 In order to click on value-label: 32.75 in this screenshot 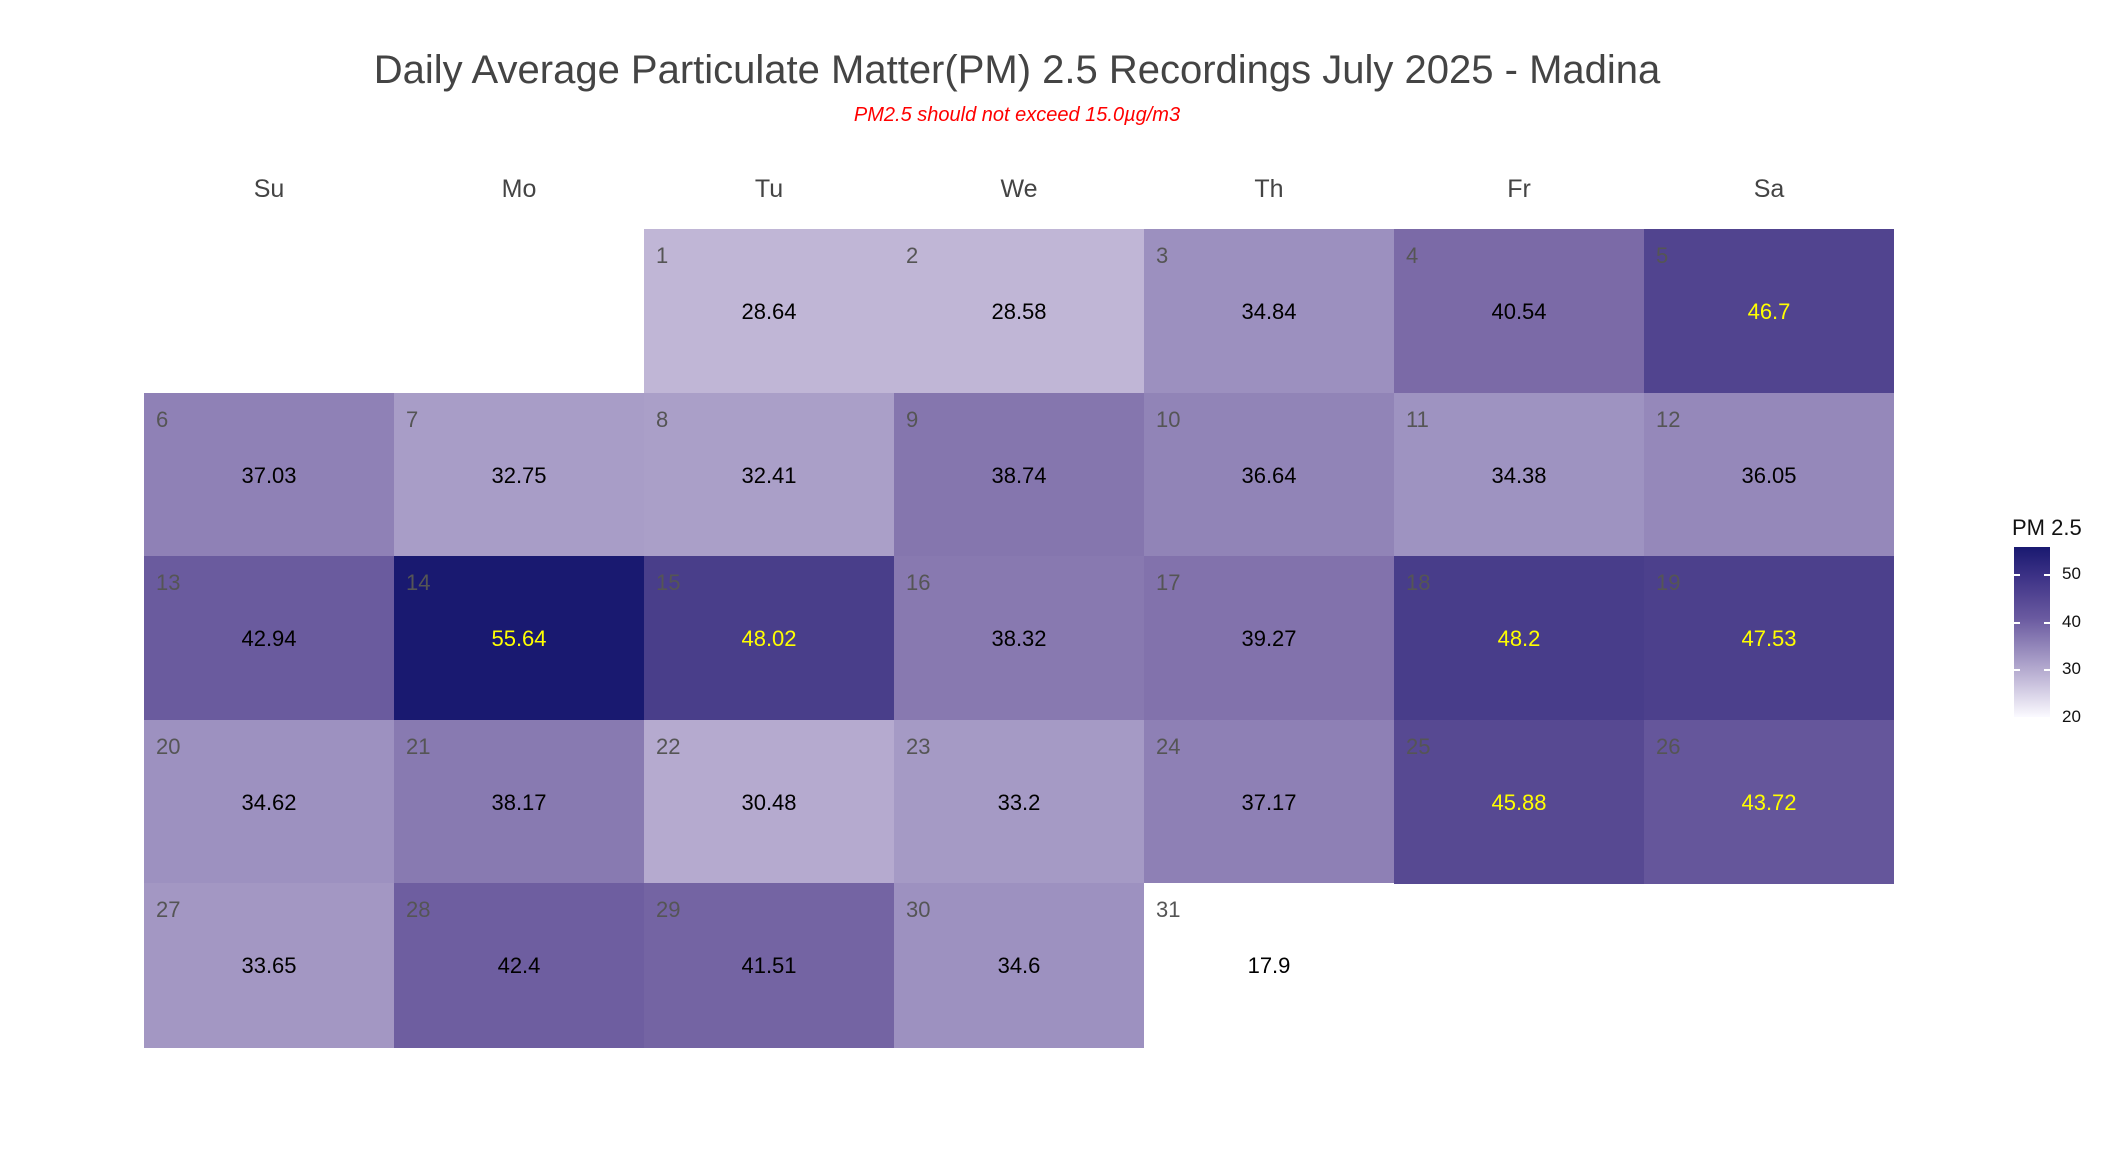, I will do `click(519, 475)`.